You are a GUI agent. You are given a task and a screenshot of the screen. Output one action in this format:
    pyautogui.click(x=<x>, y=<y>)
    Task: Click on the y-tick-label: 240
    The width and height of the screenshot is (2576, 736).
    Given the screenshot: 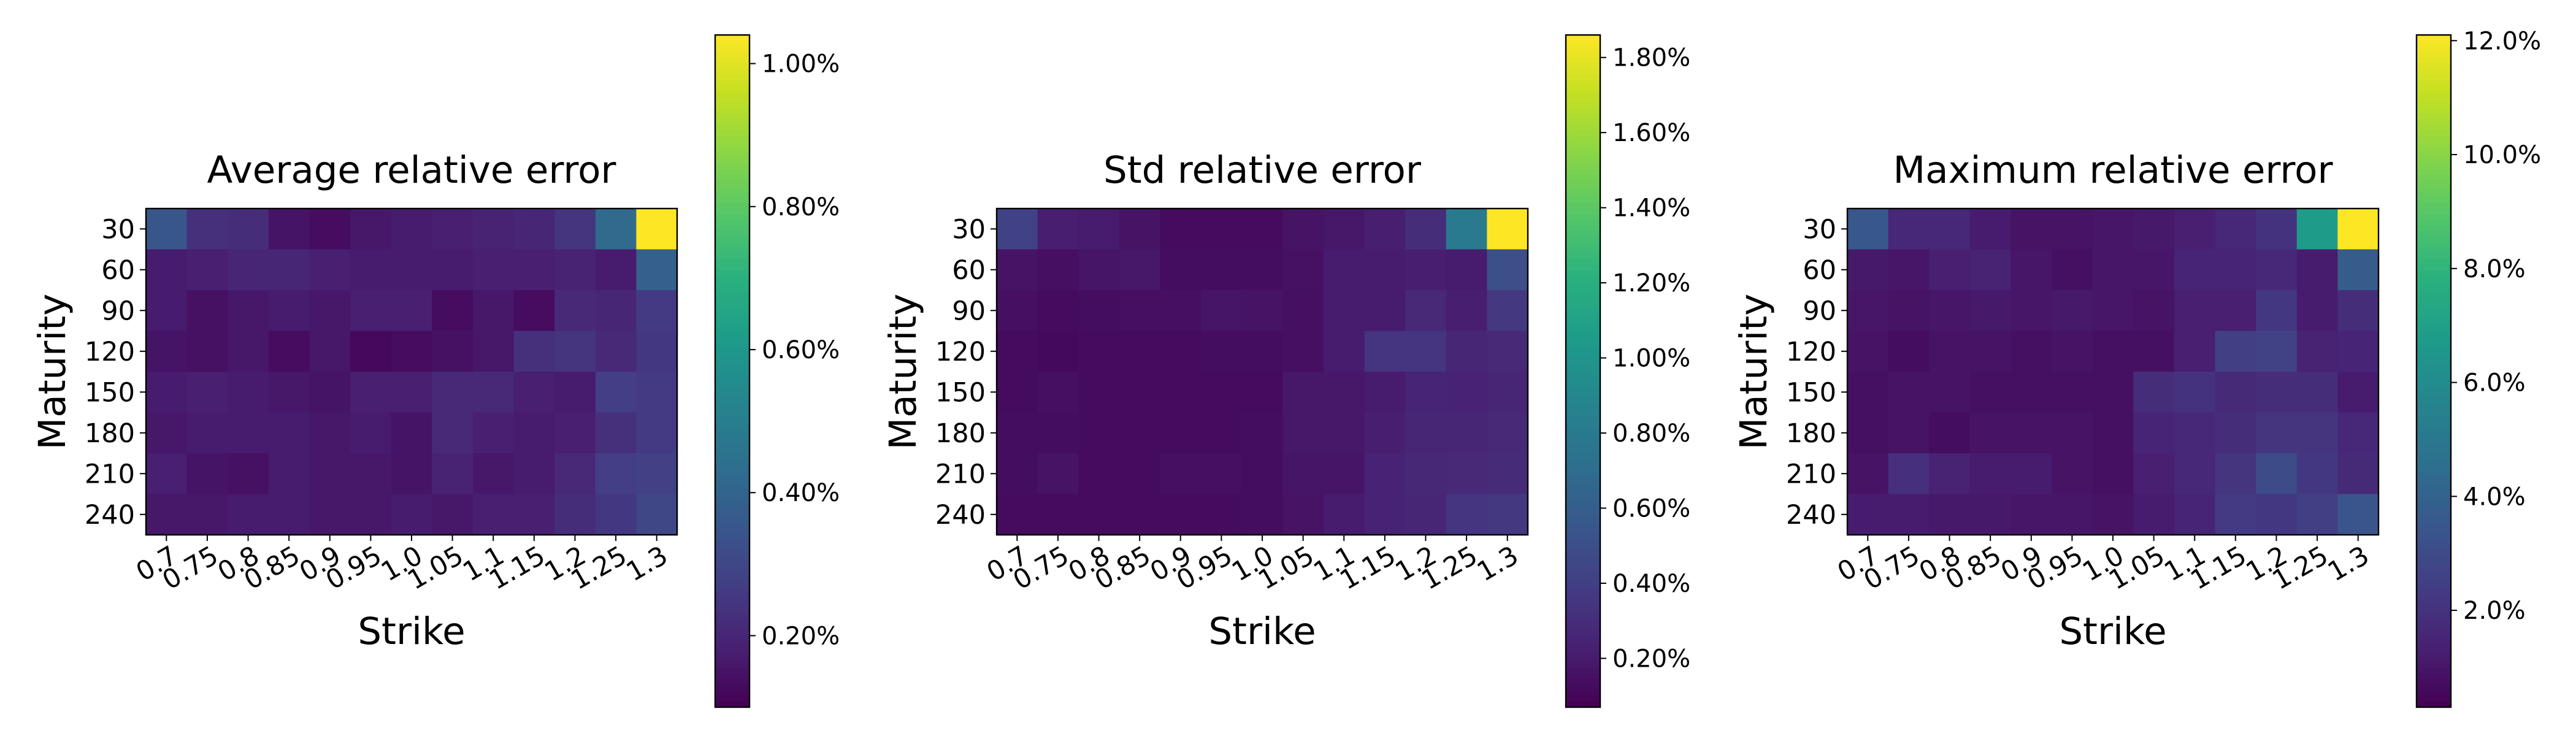 What is the action you would take?
    pyautogui.click(x=110, y=515)
    